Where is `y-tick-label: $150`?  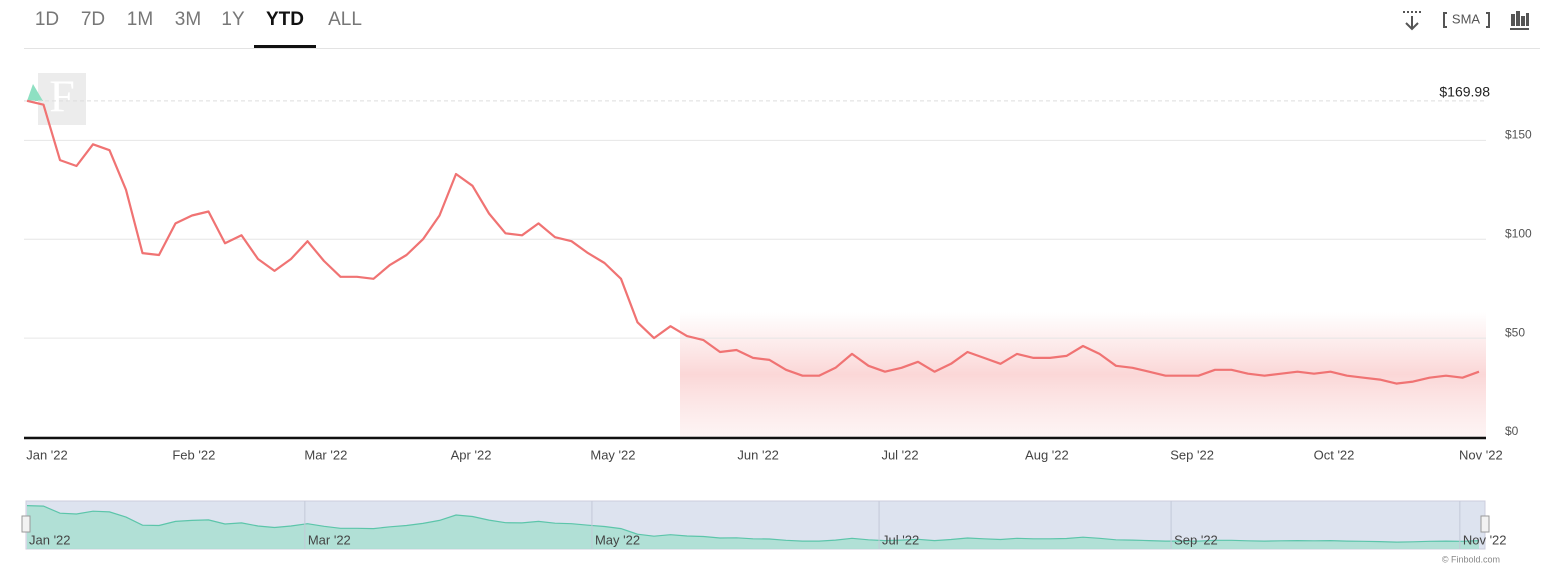
y-tick-label: $150 is located at coordinates (1518, 135).